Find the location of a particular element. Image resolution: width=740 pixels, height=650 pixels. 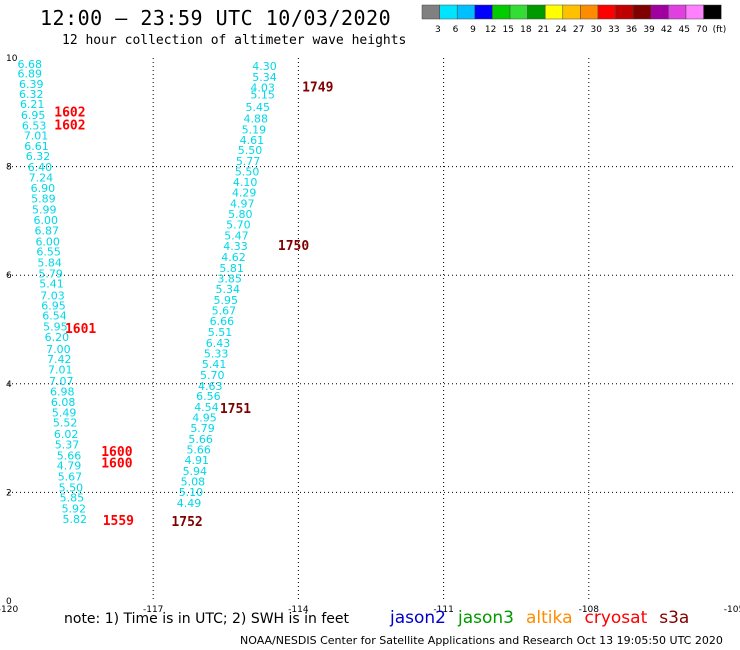

wave-height-point: 5.49 is located at coordinates (64, 412).